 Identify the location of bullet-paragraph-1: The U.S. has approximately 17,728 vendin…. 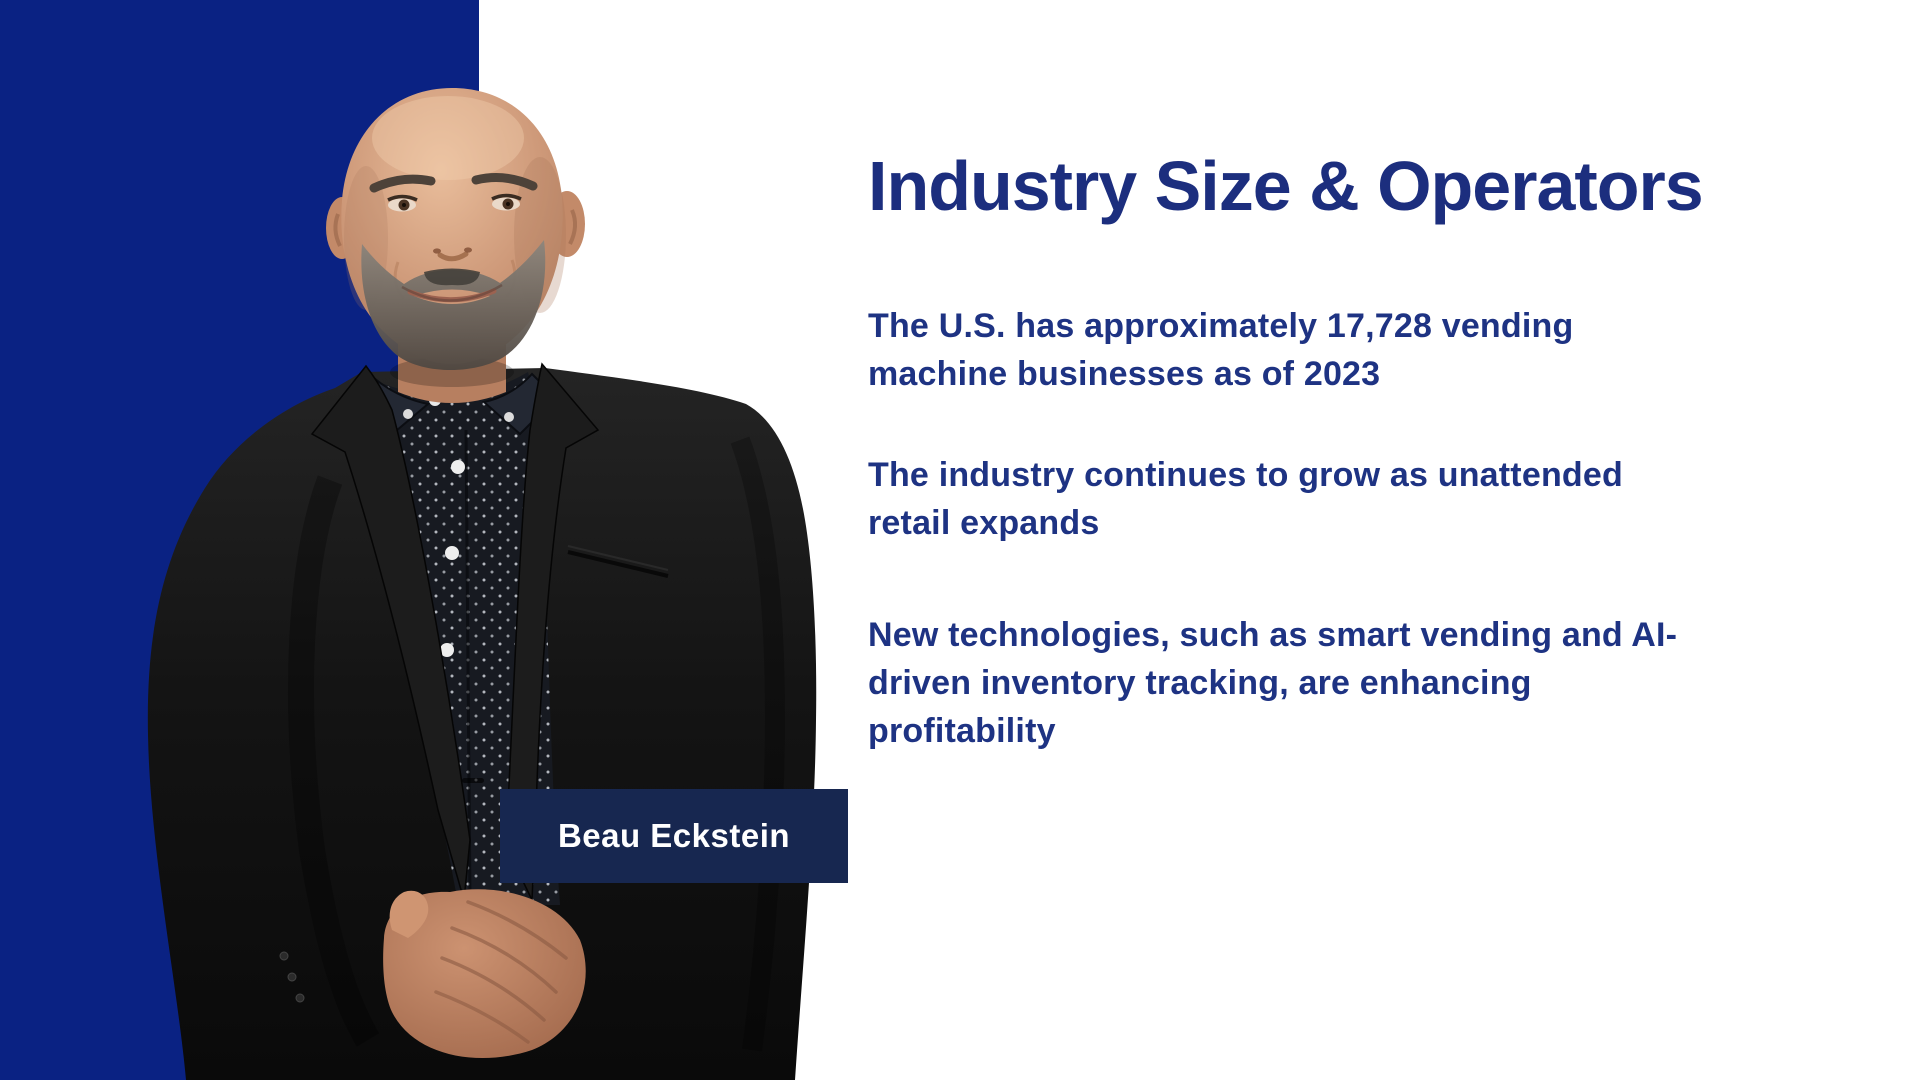
(1318, 350).